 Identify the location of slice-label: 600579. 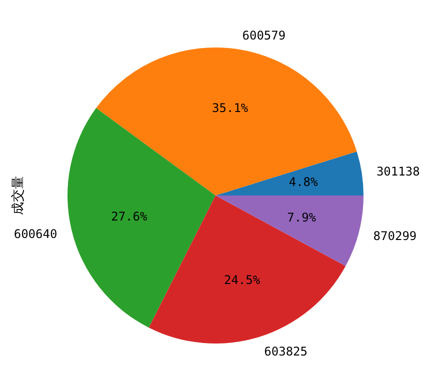
(264, 35).